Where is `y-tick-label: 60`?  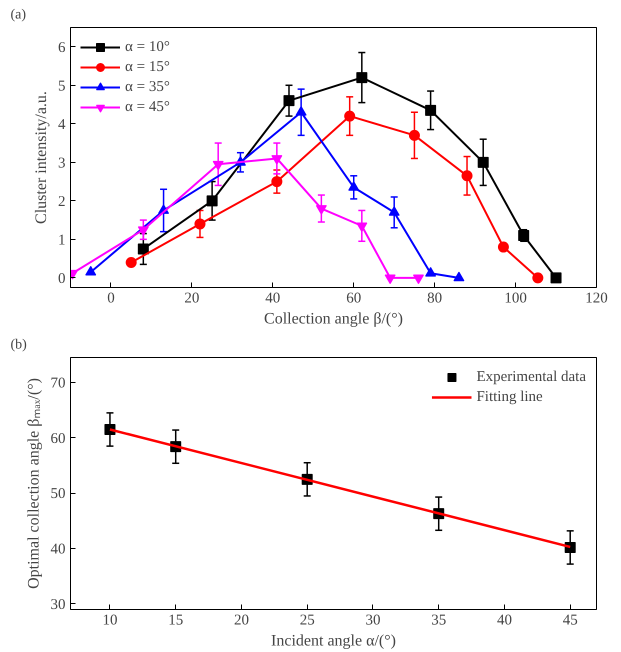 y-tick-label: 60 is located at coordinates (58, 438).